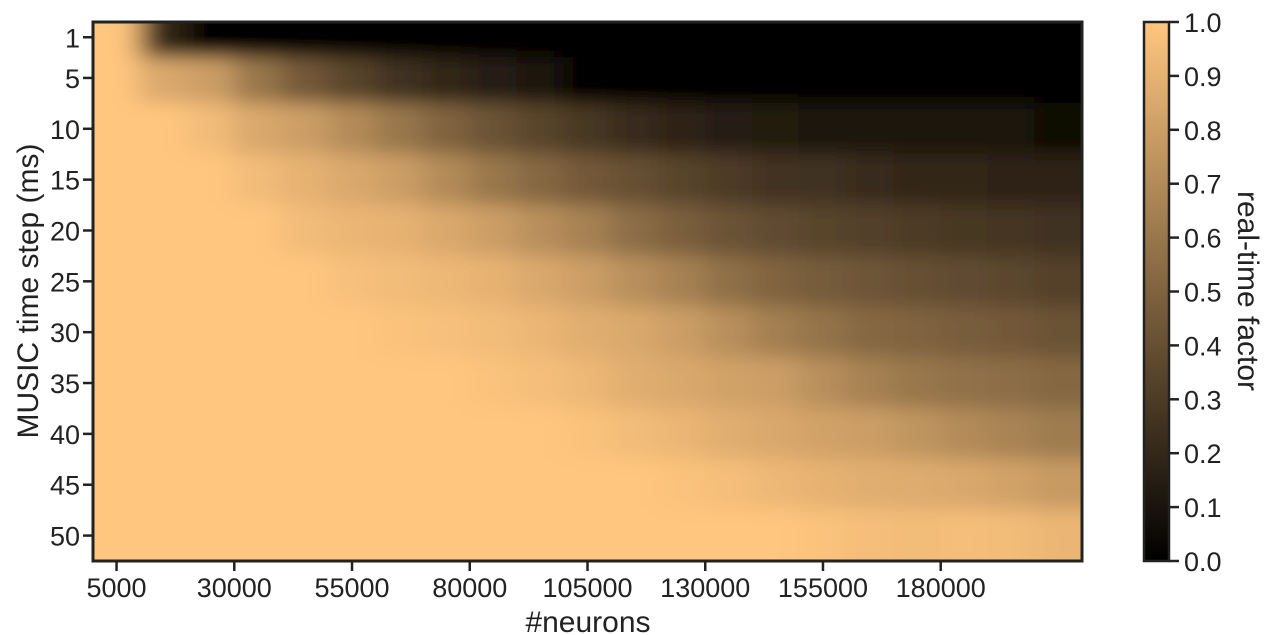 The width and height of the screenshot is (1265, 635). What do you see at coordinates (1203, 454) in the screenshot?
I see `colorbar-tick-label: 0.2` at bounding box center [1203, 454].